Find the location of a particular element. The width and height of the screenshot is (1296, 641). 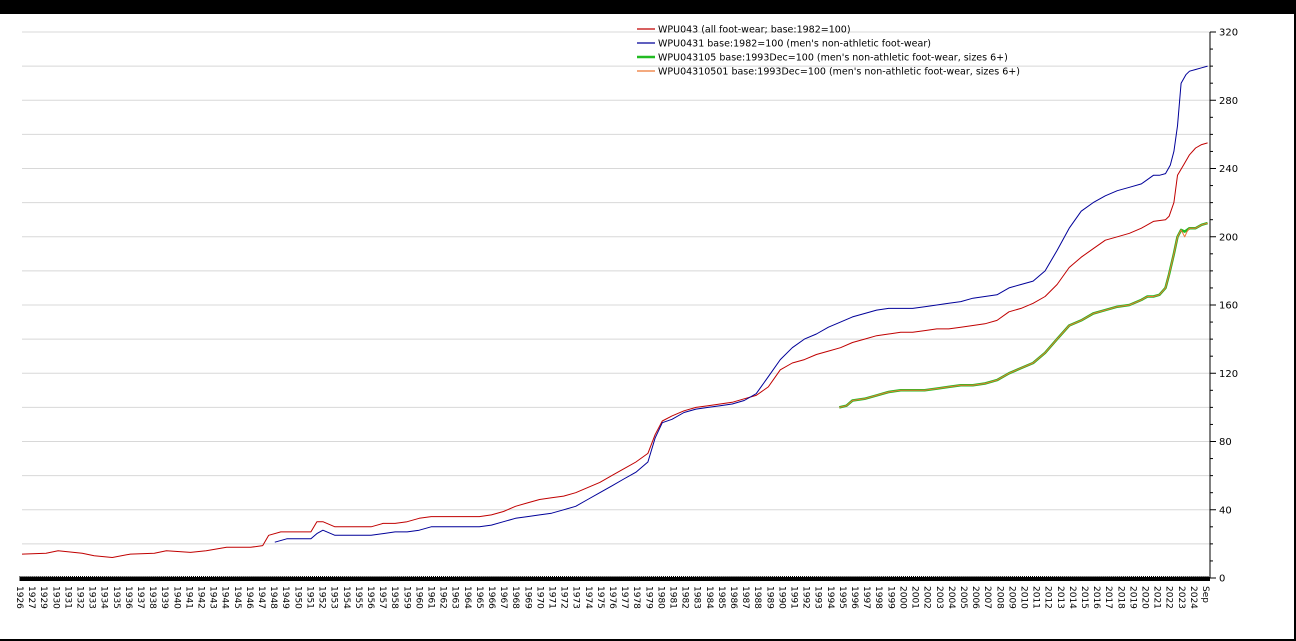

x-tick-label: 1933 is located at coordinates (92, 597).